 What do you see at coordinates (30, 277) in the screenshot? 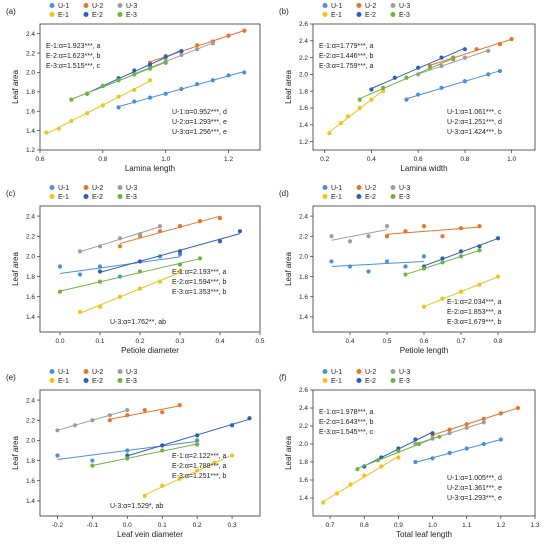
I see `y-tick-label: 1.8` at bounding box center [30, 277].